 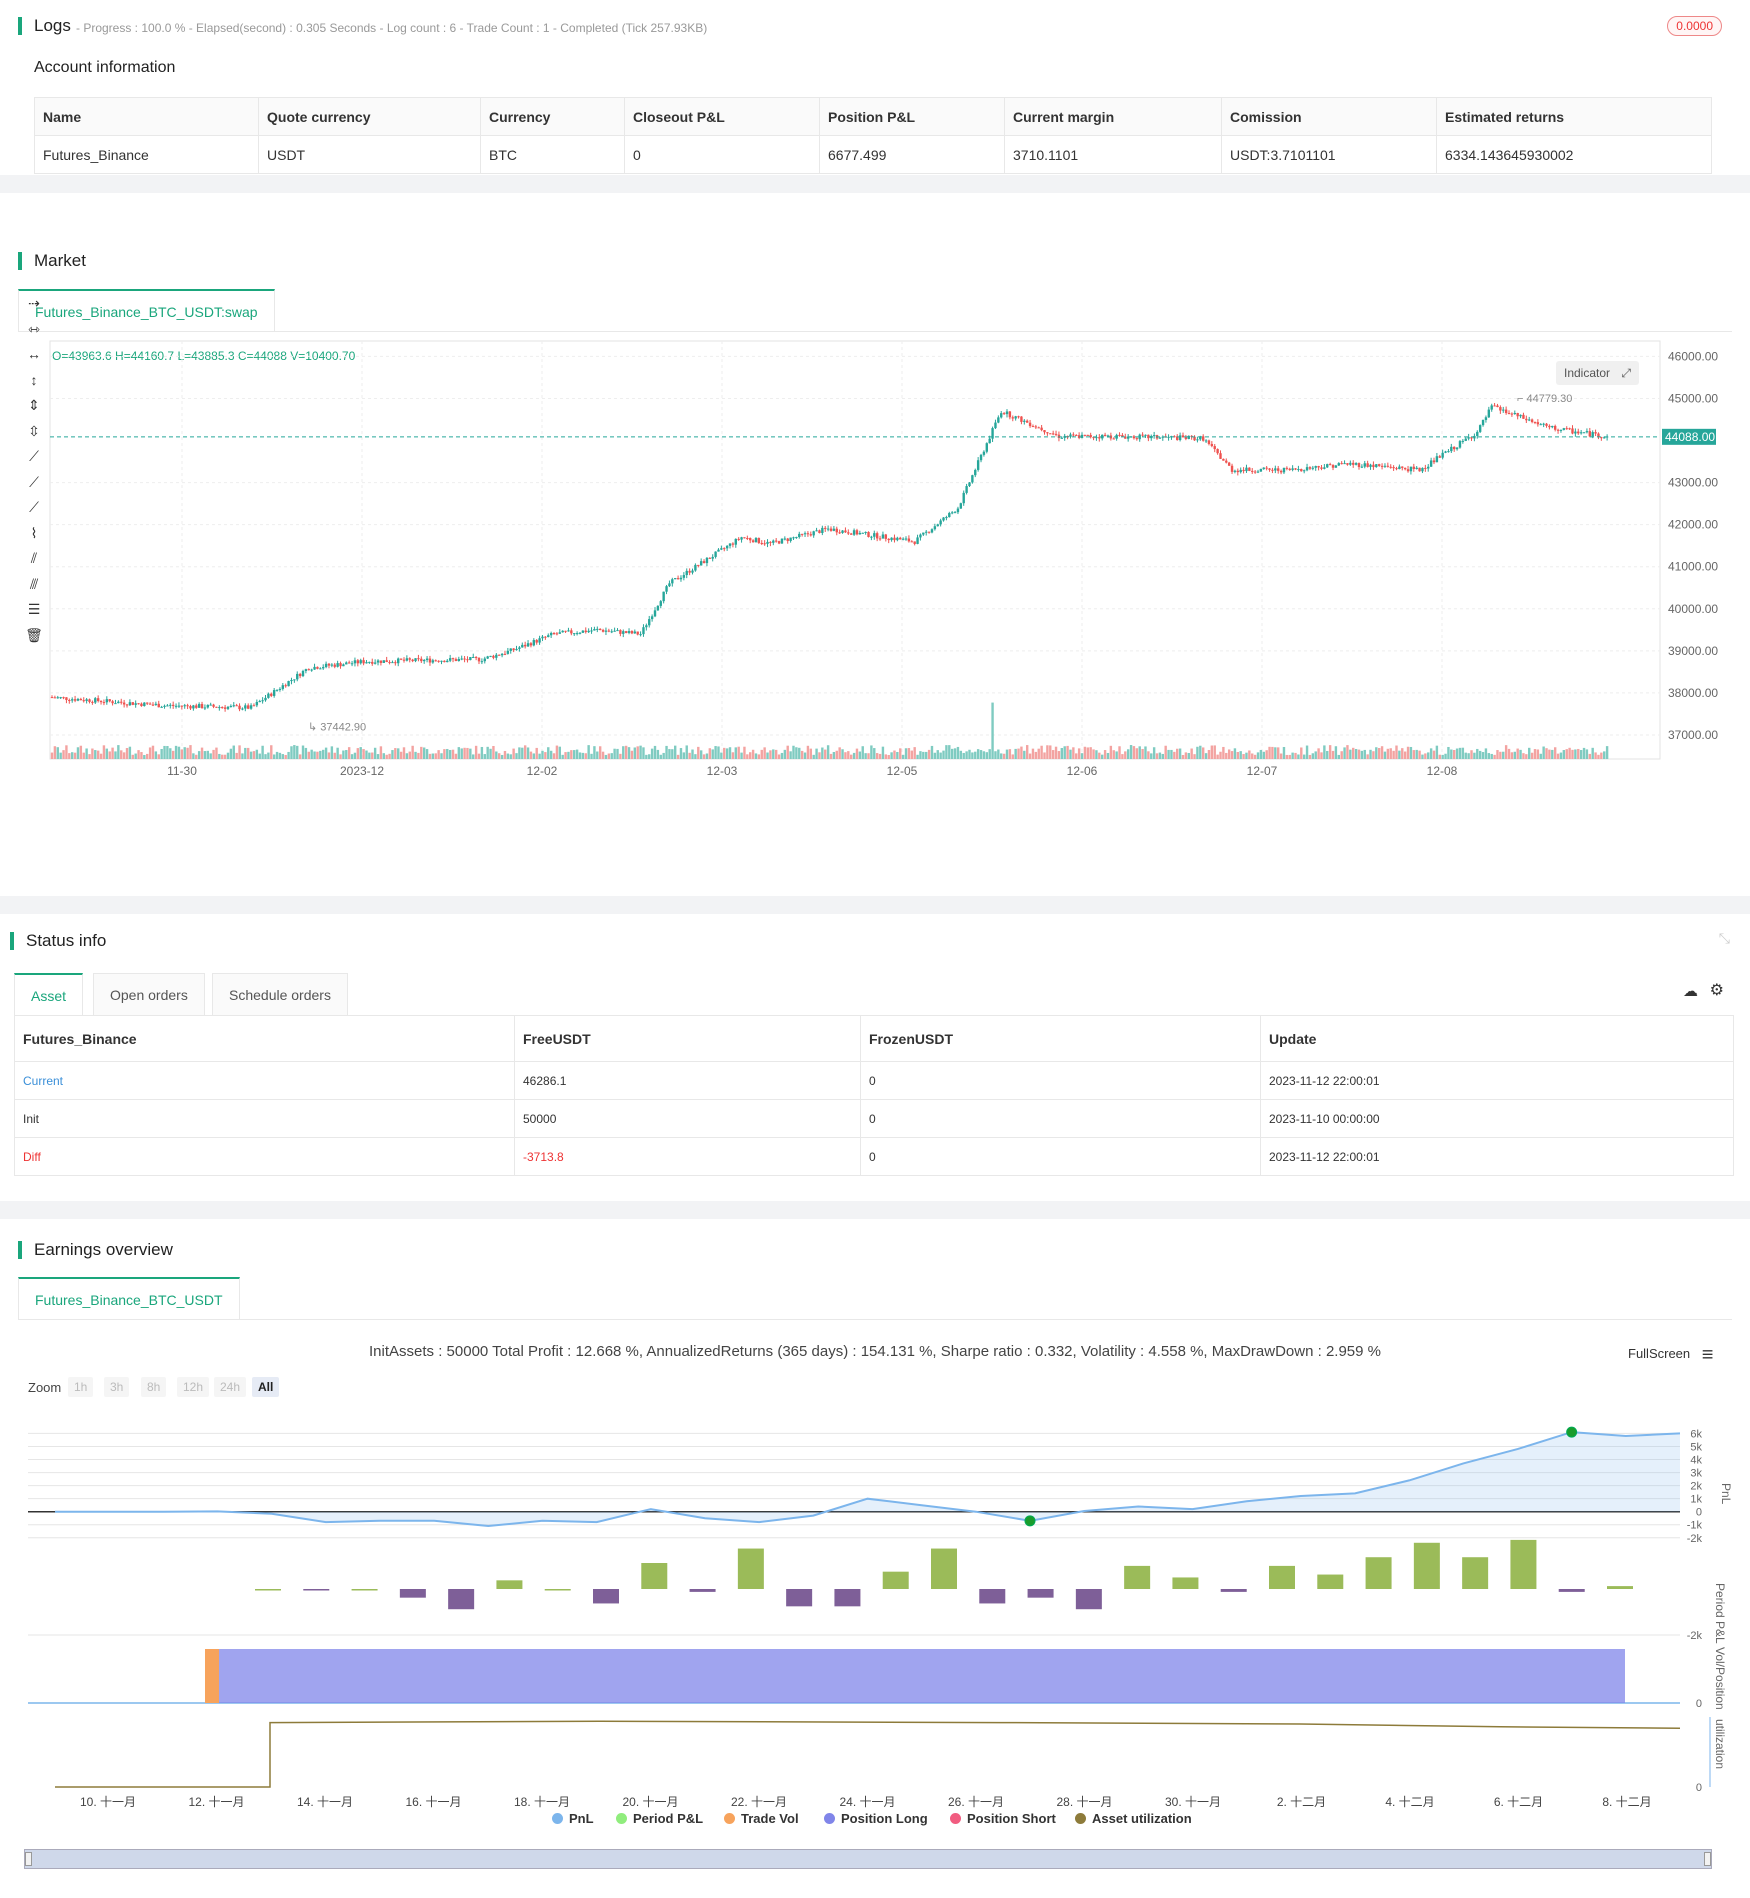 What do you see at coordinates (230, 1387) in the screenshot?
I see `zoom-24h-button: 24h` at bounding box center [230, 1387].